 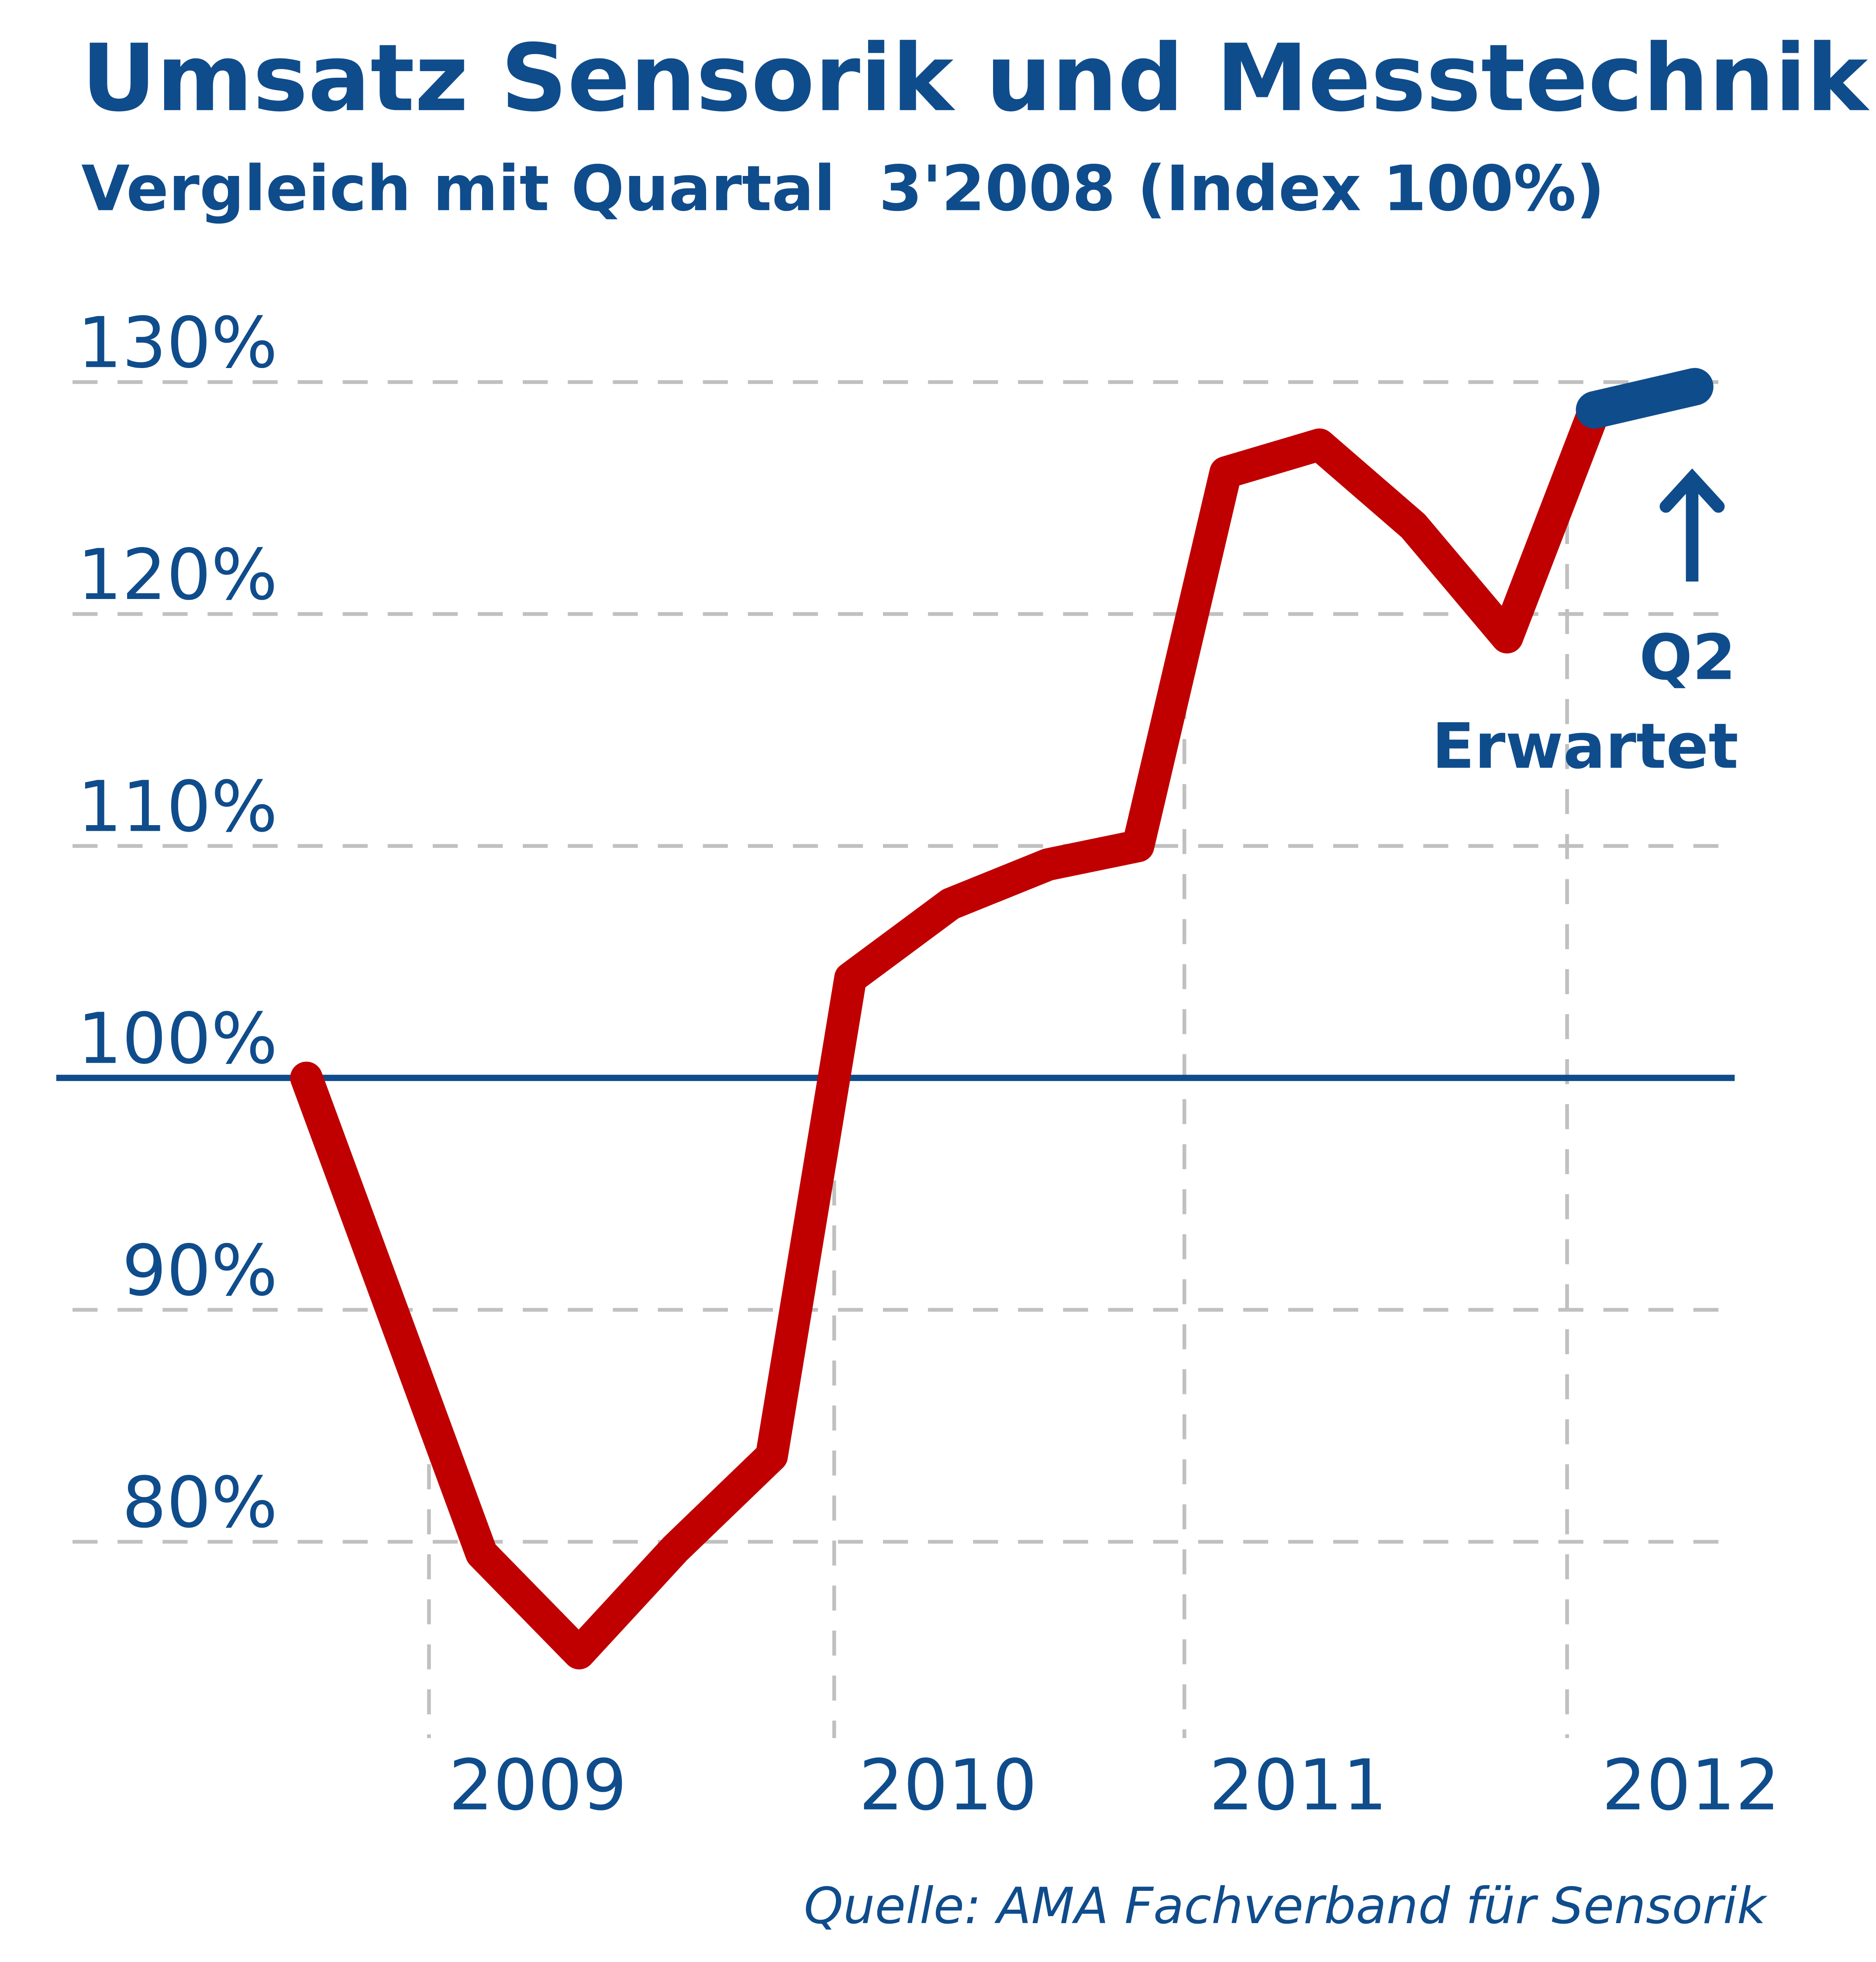 I want to click on y-tick-label: 120%, so click(x=178, y=575).